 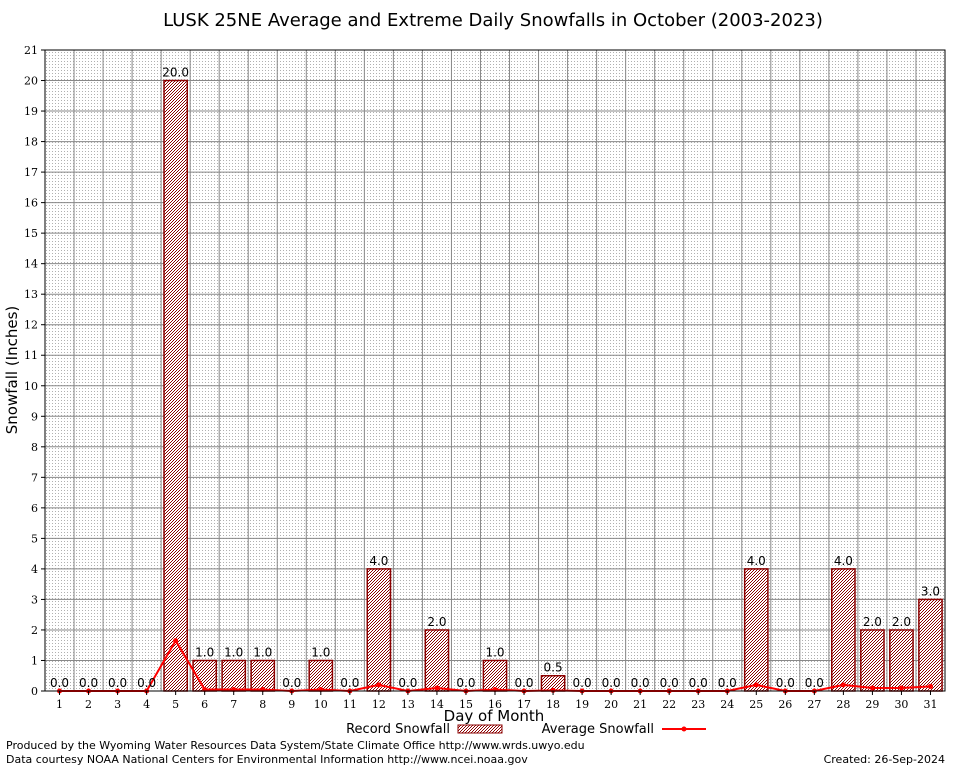 What do you see at coordinates (640, 704) in the screenshot?
I see `x-tick-label: 21` at bounding box center [640, 704].